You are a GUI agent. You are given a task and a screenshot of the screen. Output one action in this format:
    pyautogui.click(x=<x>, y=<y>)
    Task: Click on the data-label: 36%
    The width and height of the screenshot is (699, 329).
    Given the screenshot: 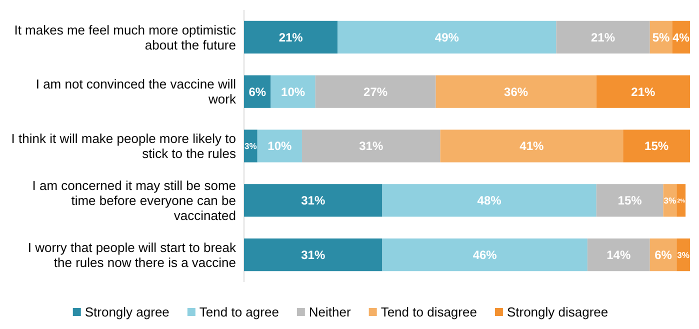 What is the action you would take?
    pyautogui.click(x=516, y=91)
    